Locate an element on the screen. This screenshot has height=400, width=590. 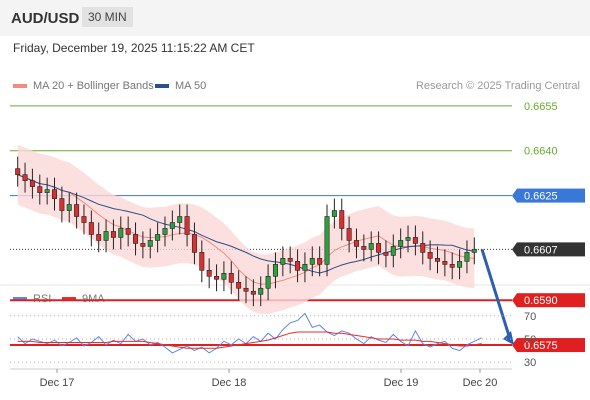
rsi-label: RSI is located at coordinates (42, 299).